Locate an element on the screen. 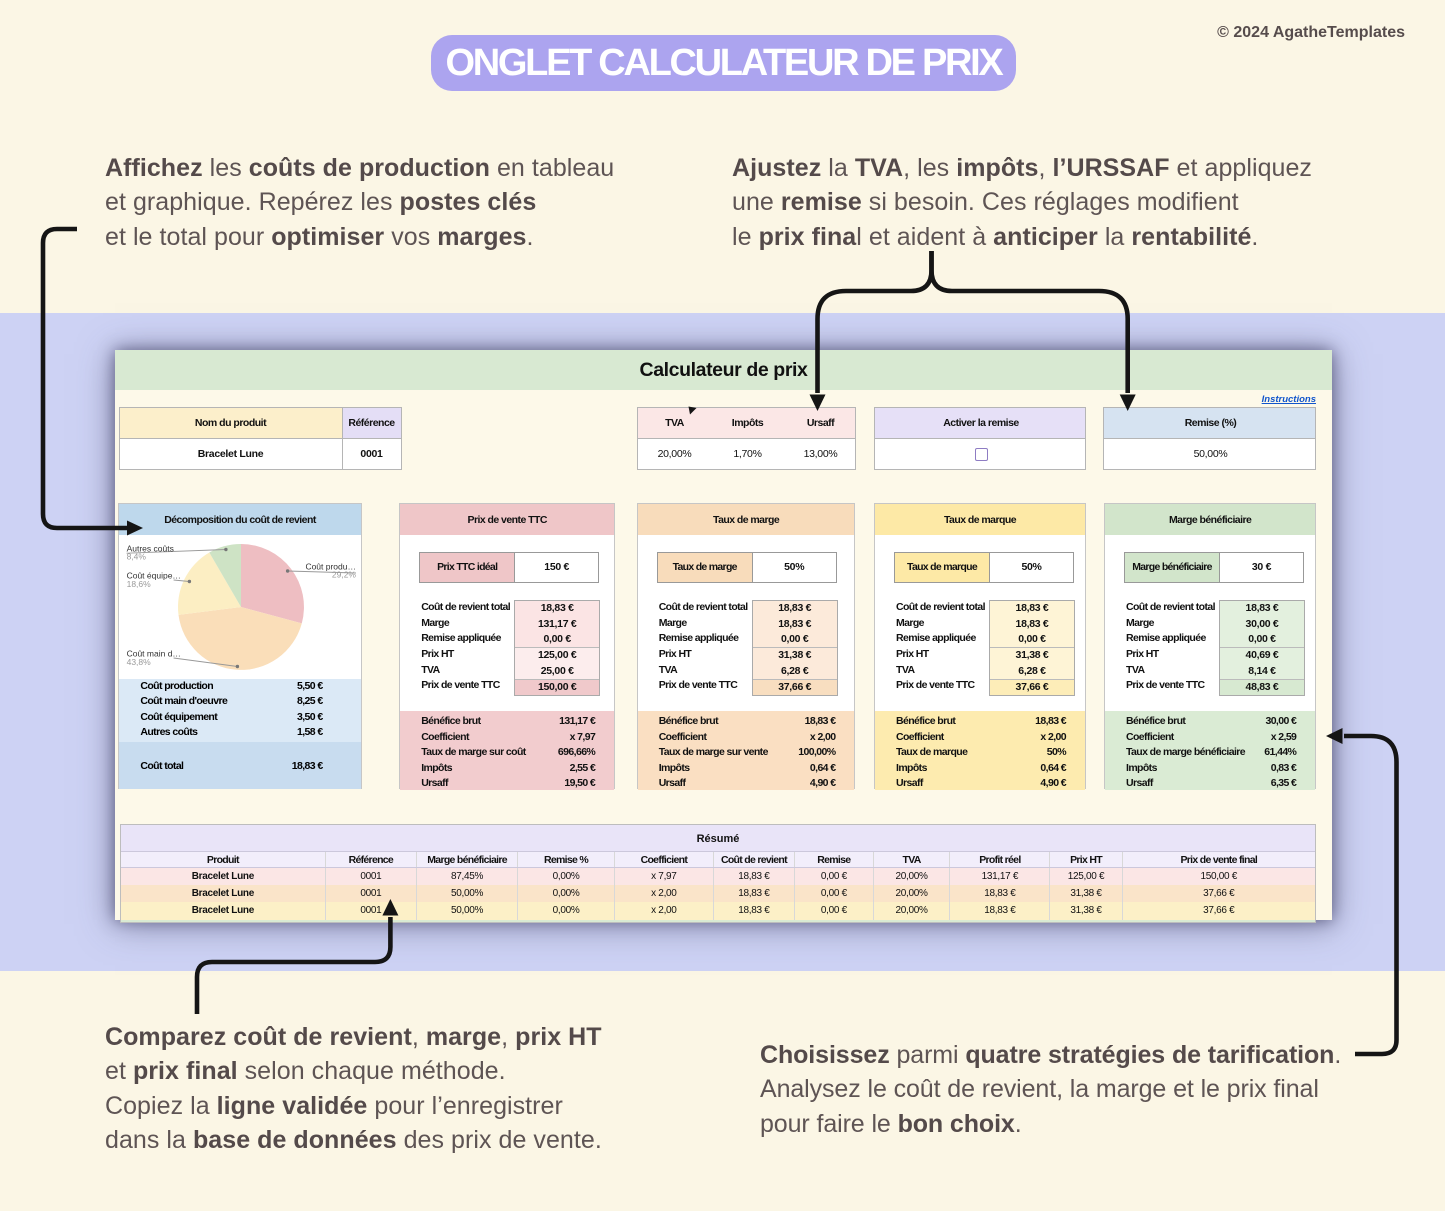 This screenshot has width=1445, height=1211. svg-text: 43,8% is located at coordinates (139, 662).